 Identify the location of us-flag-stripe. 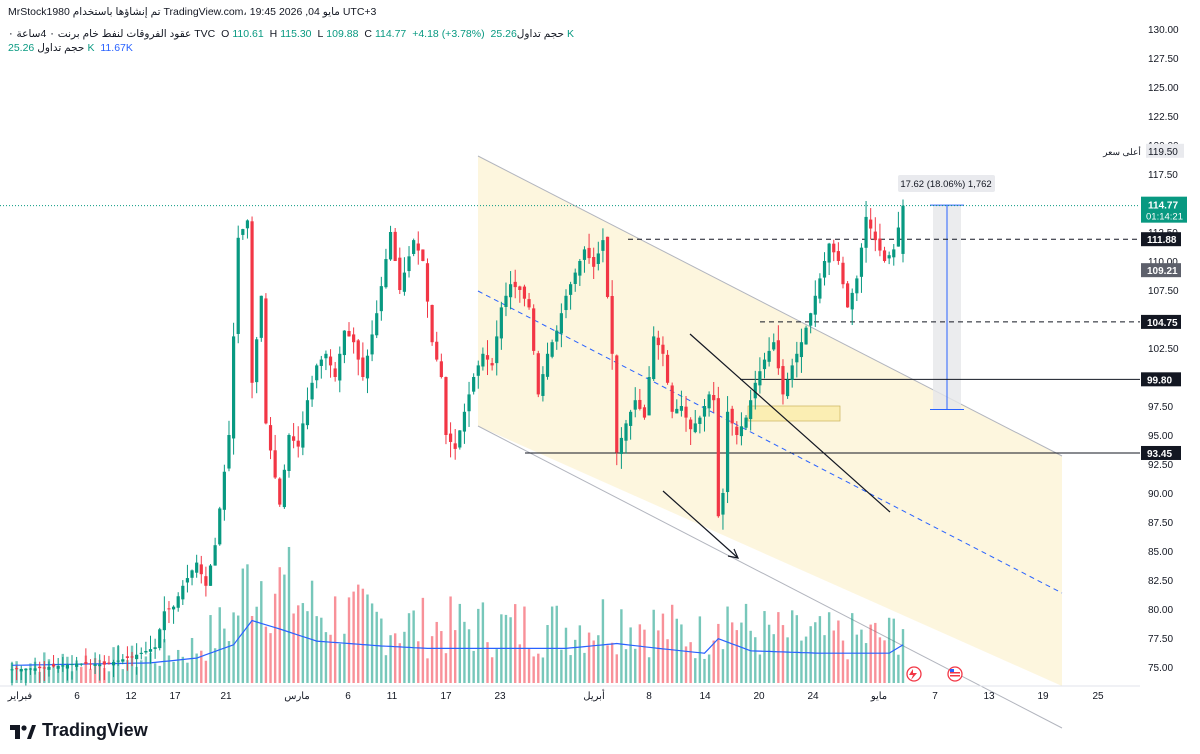
(955, 673).